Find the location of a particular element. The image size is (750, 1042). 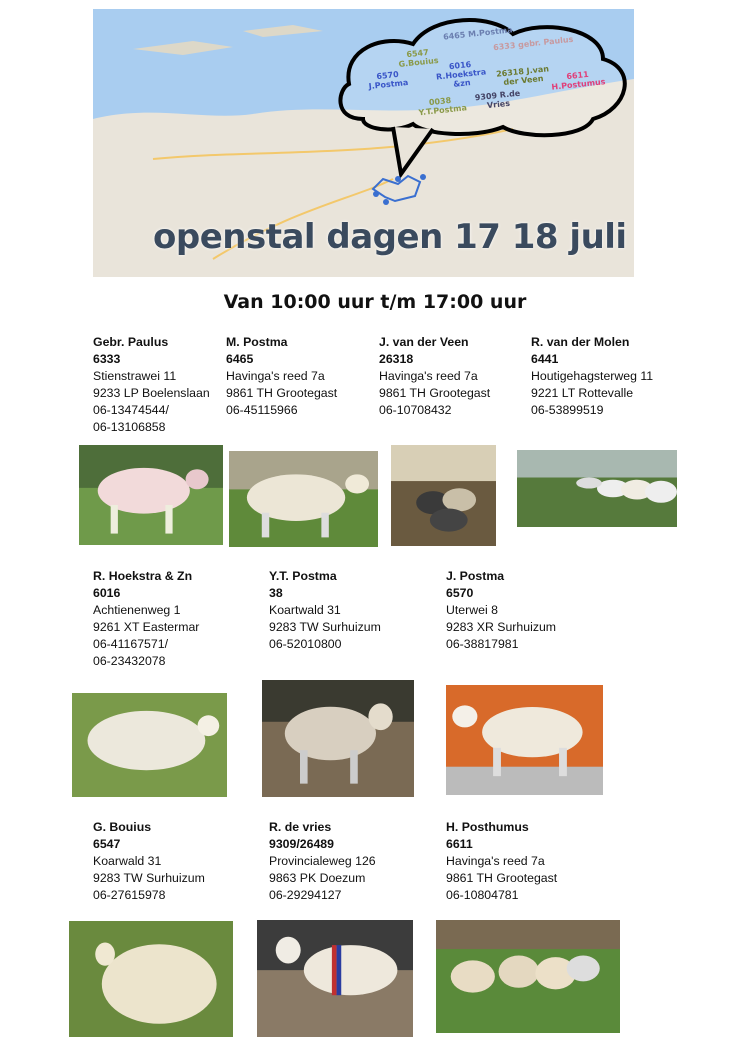

breeder-name: Gebr. Paulus is located at coordinates (131, 342).